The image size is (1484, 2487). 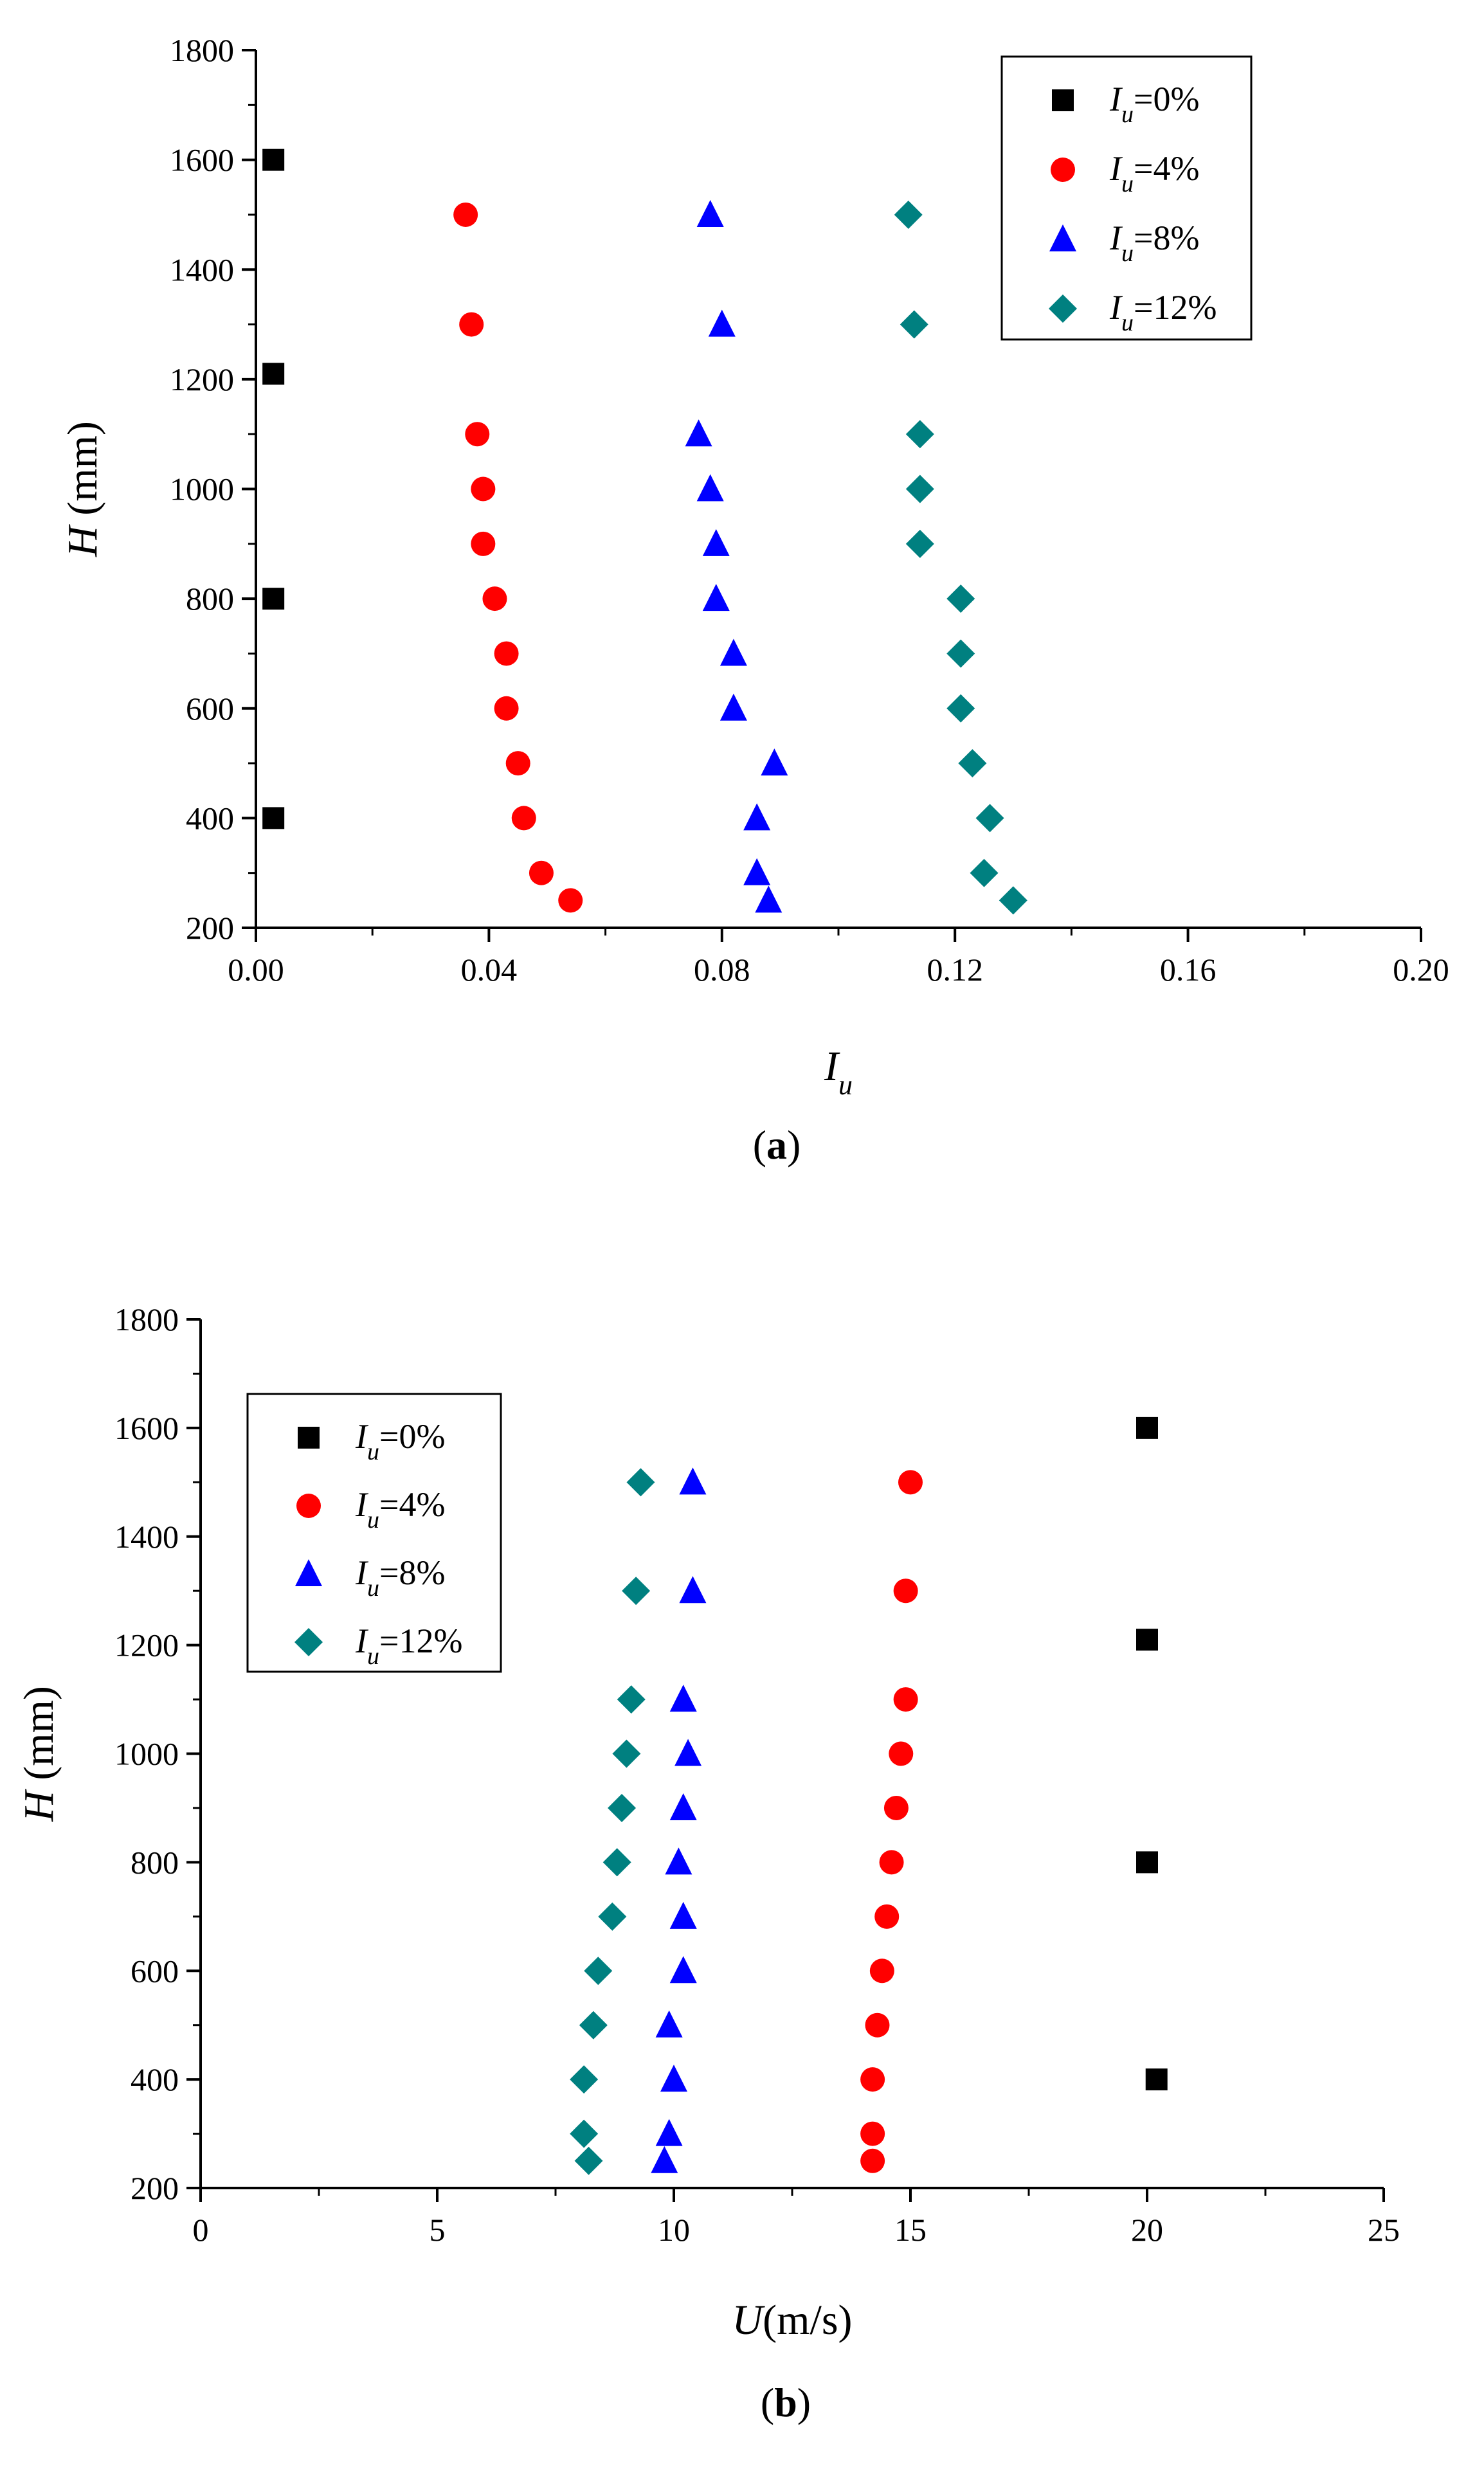 What do you see at coordinates (786, 2402) in the screenshot?
I see `panel-caption: (b)` at bounding box center [786, 2402].